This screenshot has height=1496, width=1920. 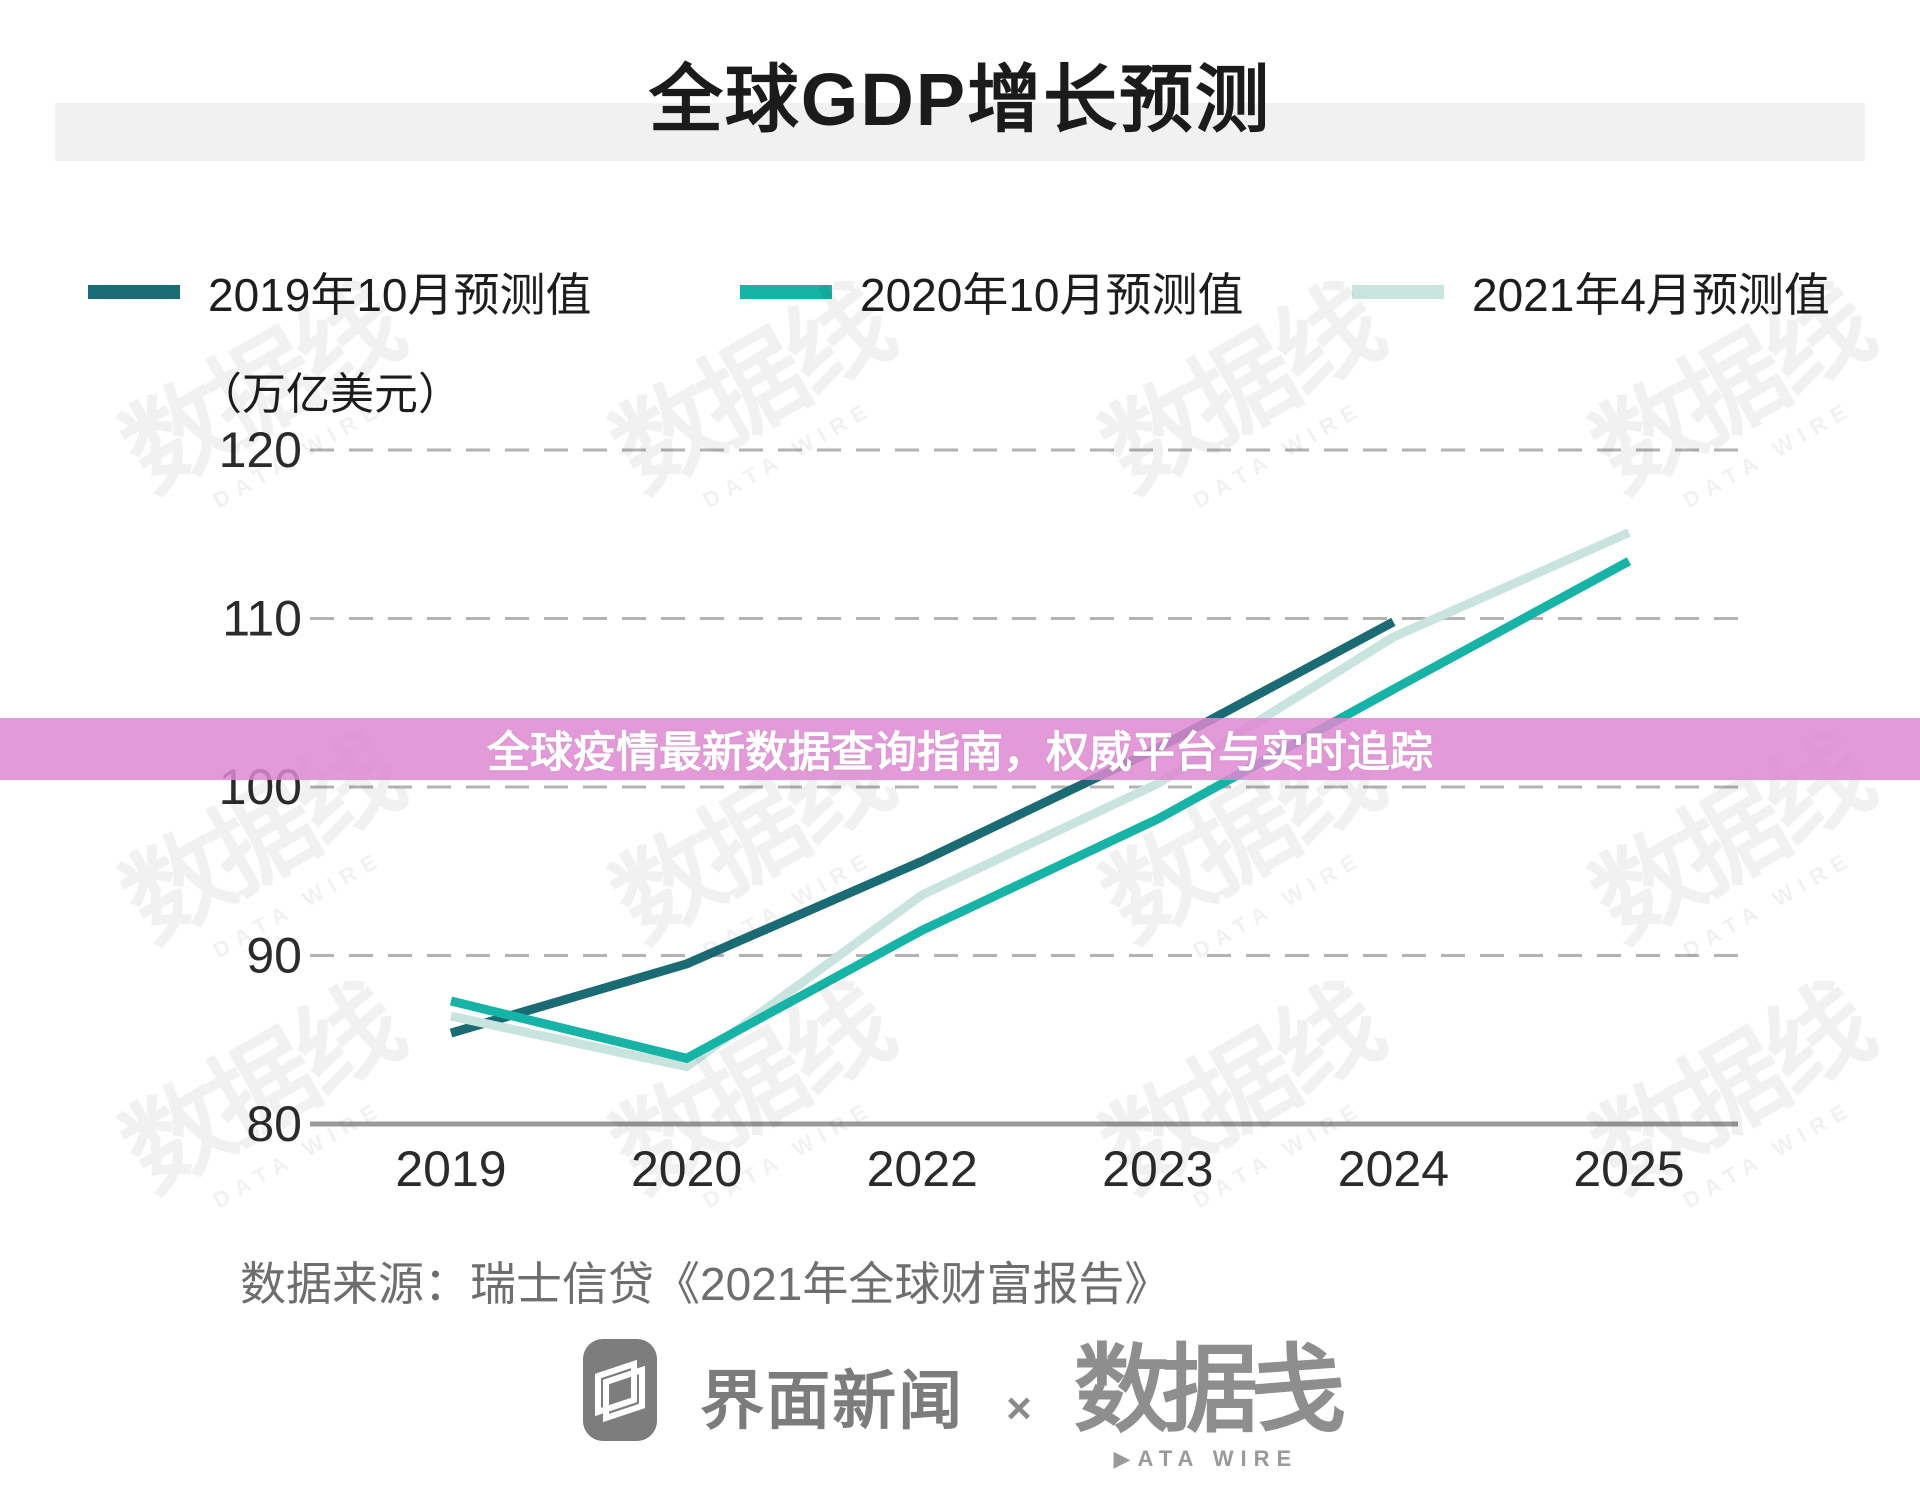 I want to click on legend-item-2019-10: 2019年10月预测值, so click(x=340, y=292).